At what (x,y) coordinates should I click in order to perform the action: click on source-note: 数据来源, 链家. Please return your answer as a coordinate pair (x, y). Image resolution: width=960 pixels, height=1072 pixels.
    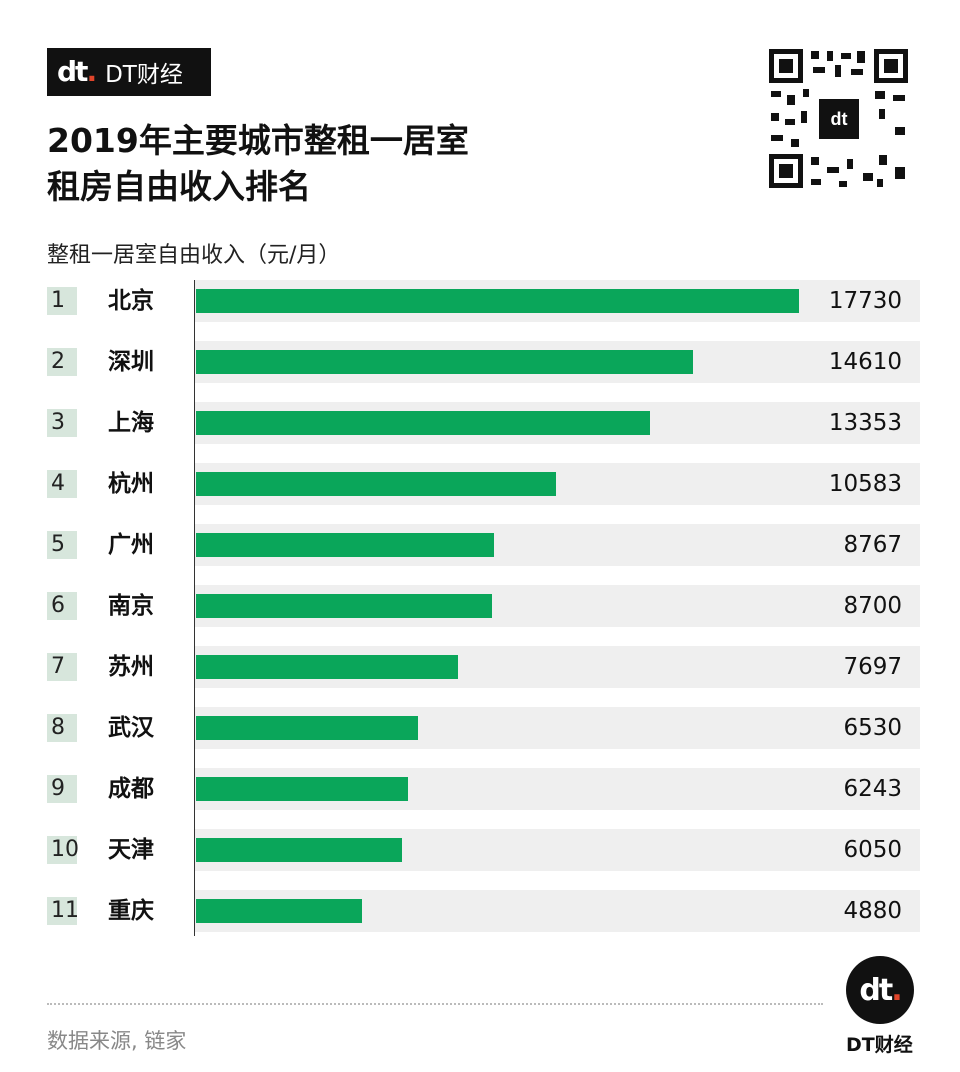
    Looking at the image, I should click on (117, 1041).